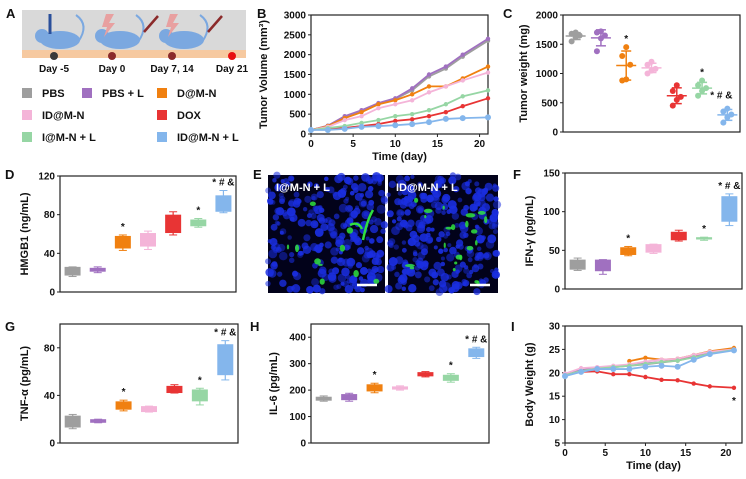  Describe the element at coordinates (151, 24) in the screenshot. I see `syringe-icon` at that location.